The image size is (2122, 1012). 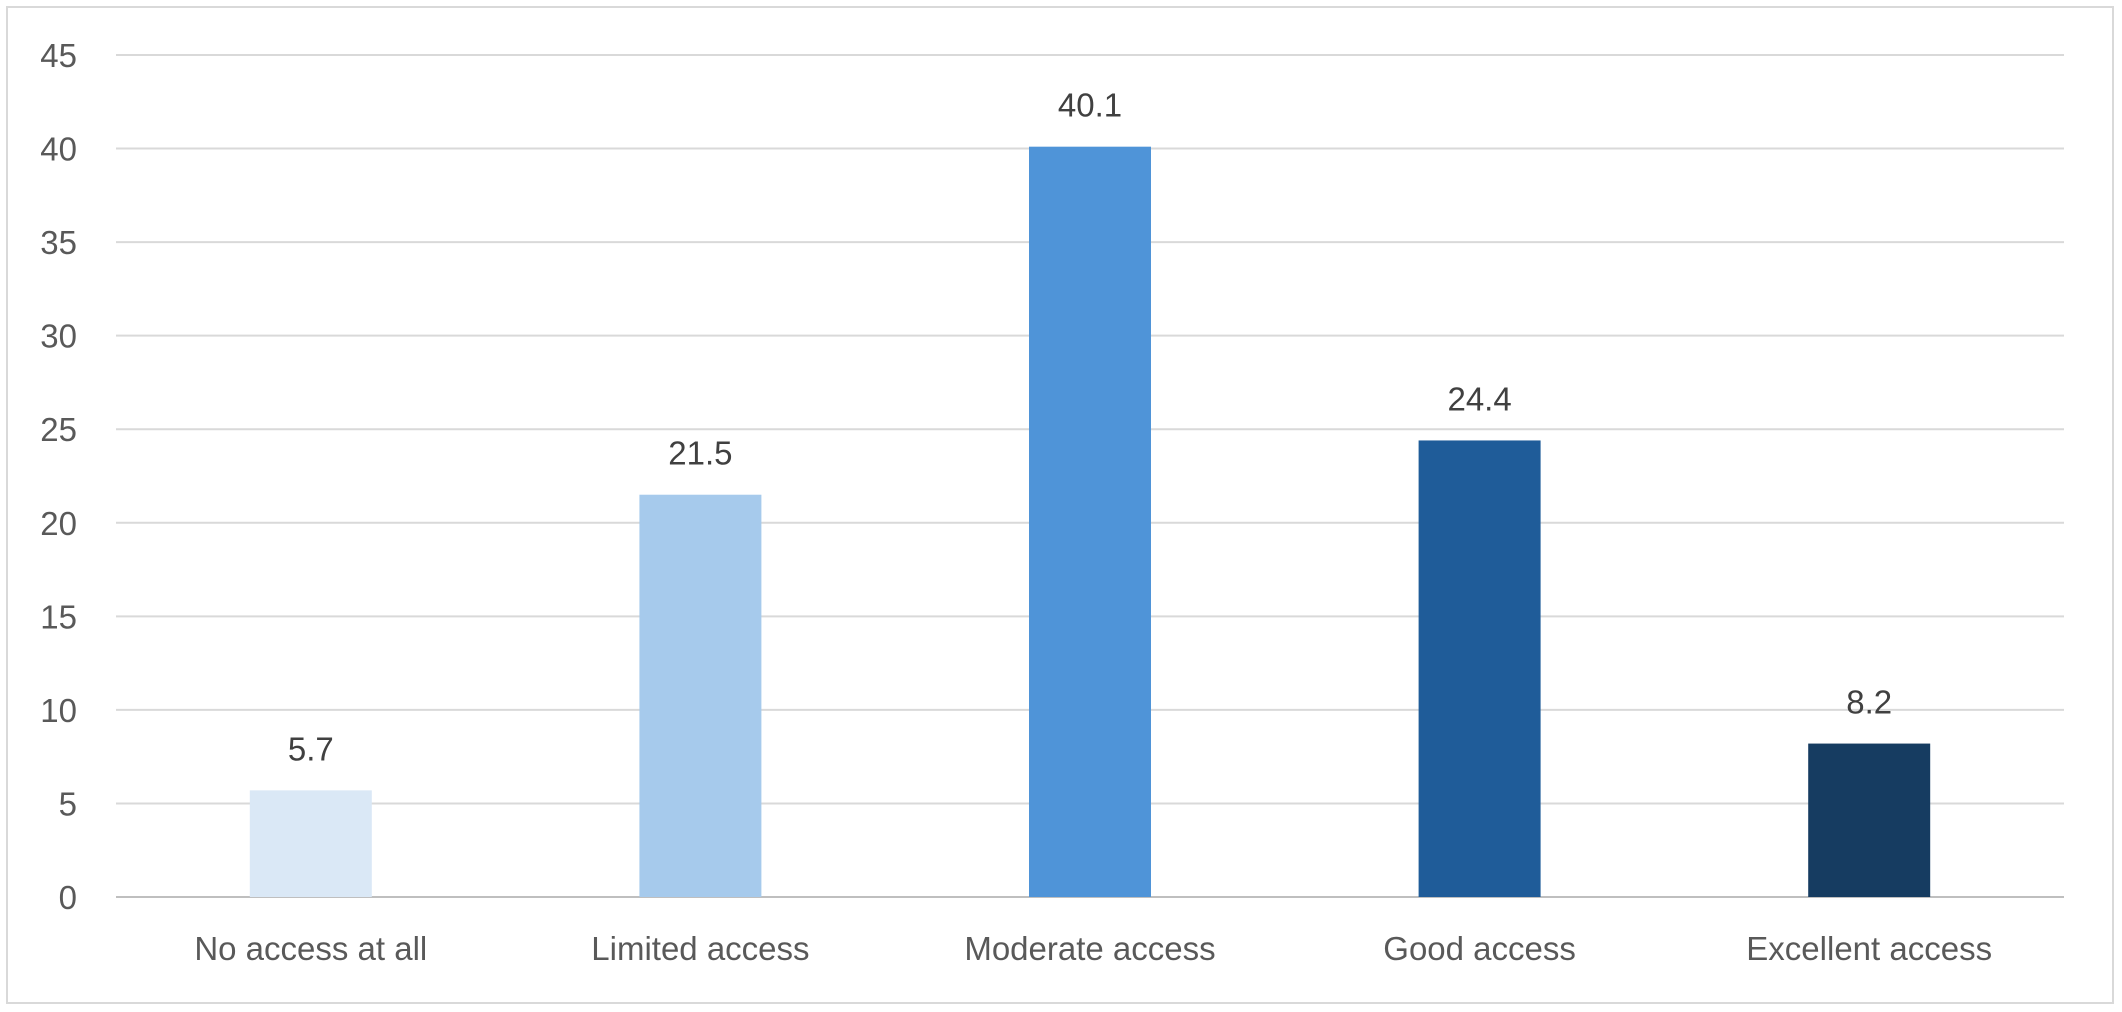 What do you see at coordinates (58, 242) in the screenshot?
I see `y-tick-label: 35` at bounding box center [58, 242].